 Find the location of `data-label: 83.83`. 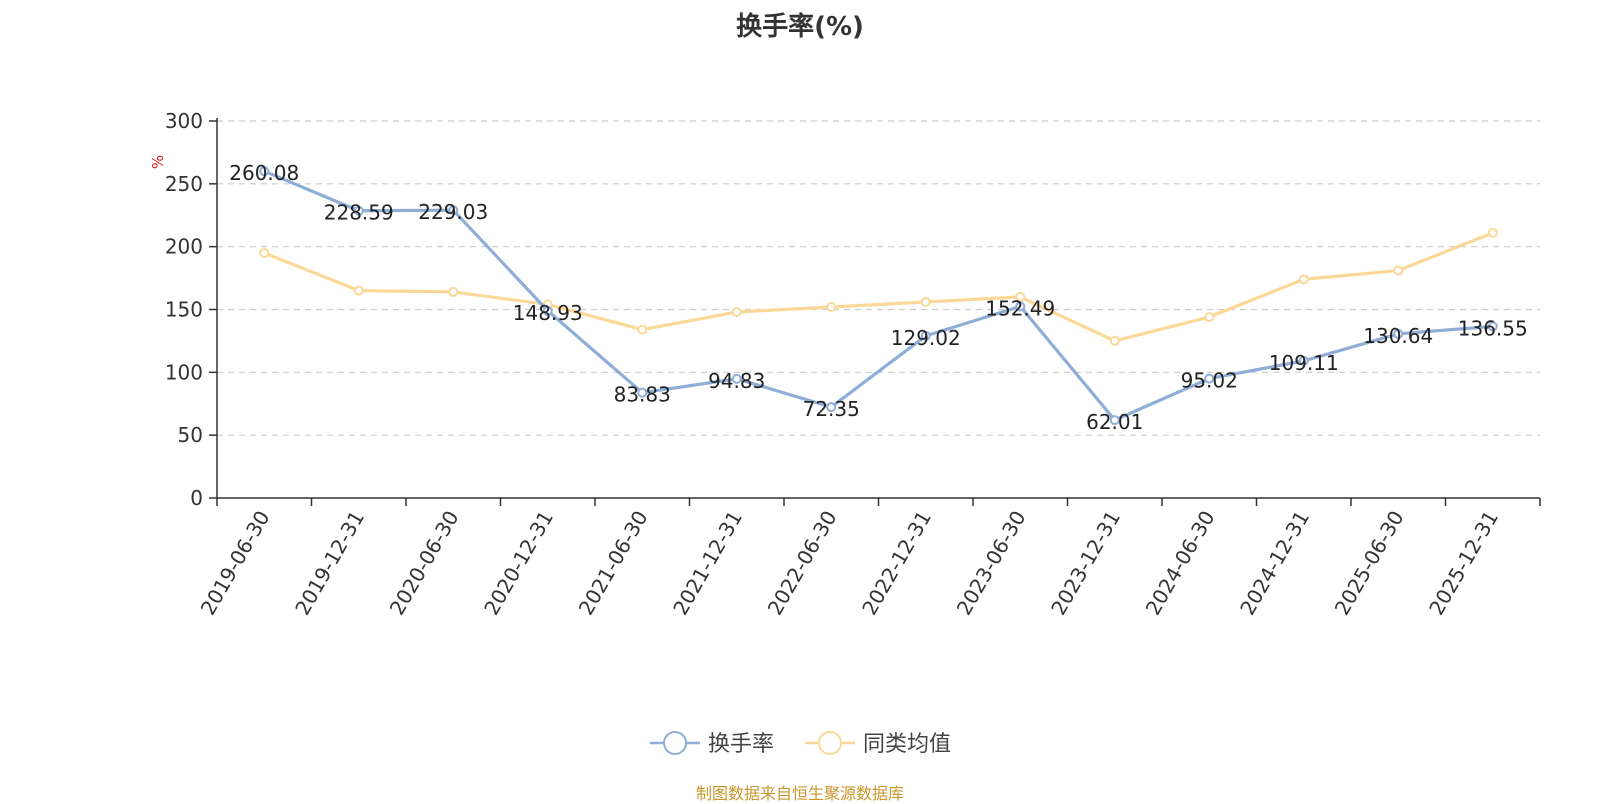

data-label: 83.83 is located at coordinates (642, 395).